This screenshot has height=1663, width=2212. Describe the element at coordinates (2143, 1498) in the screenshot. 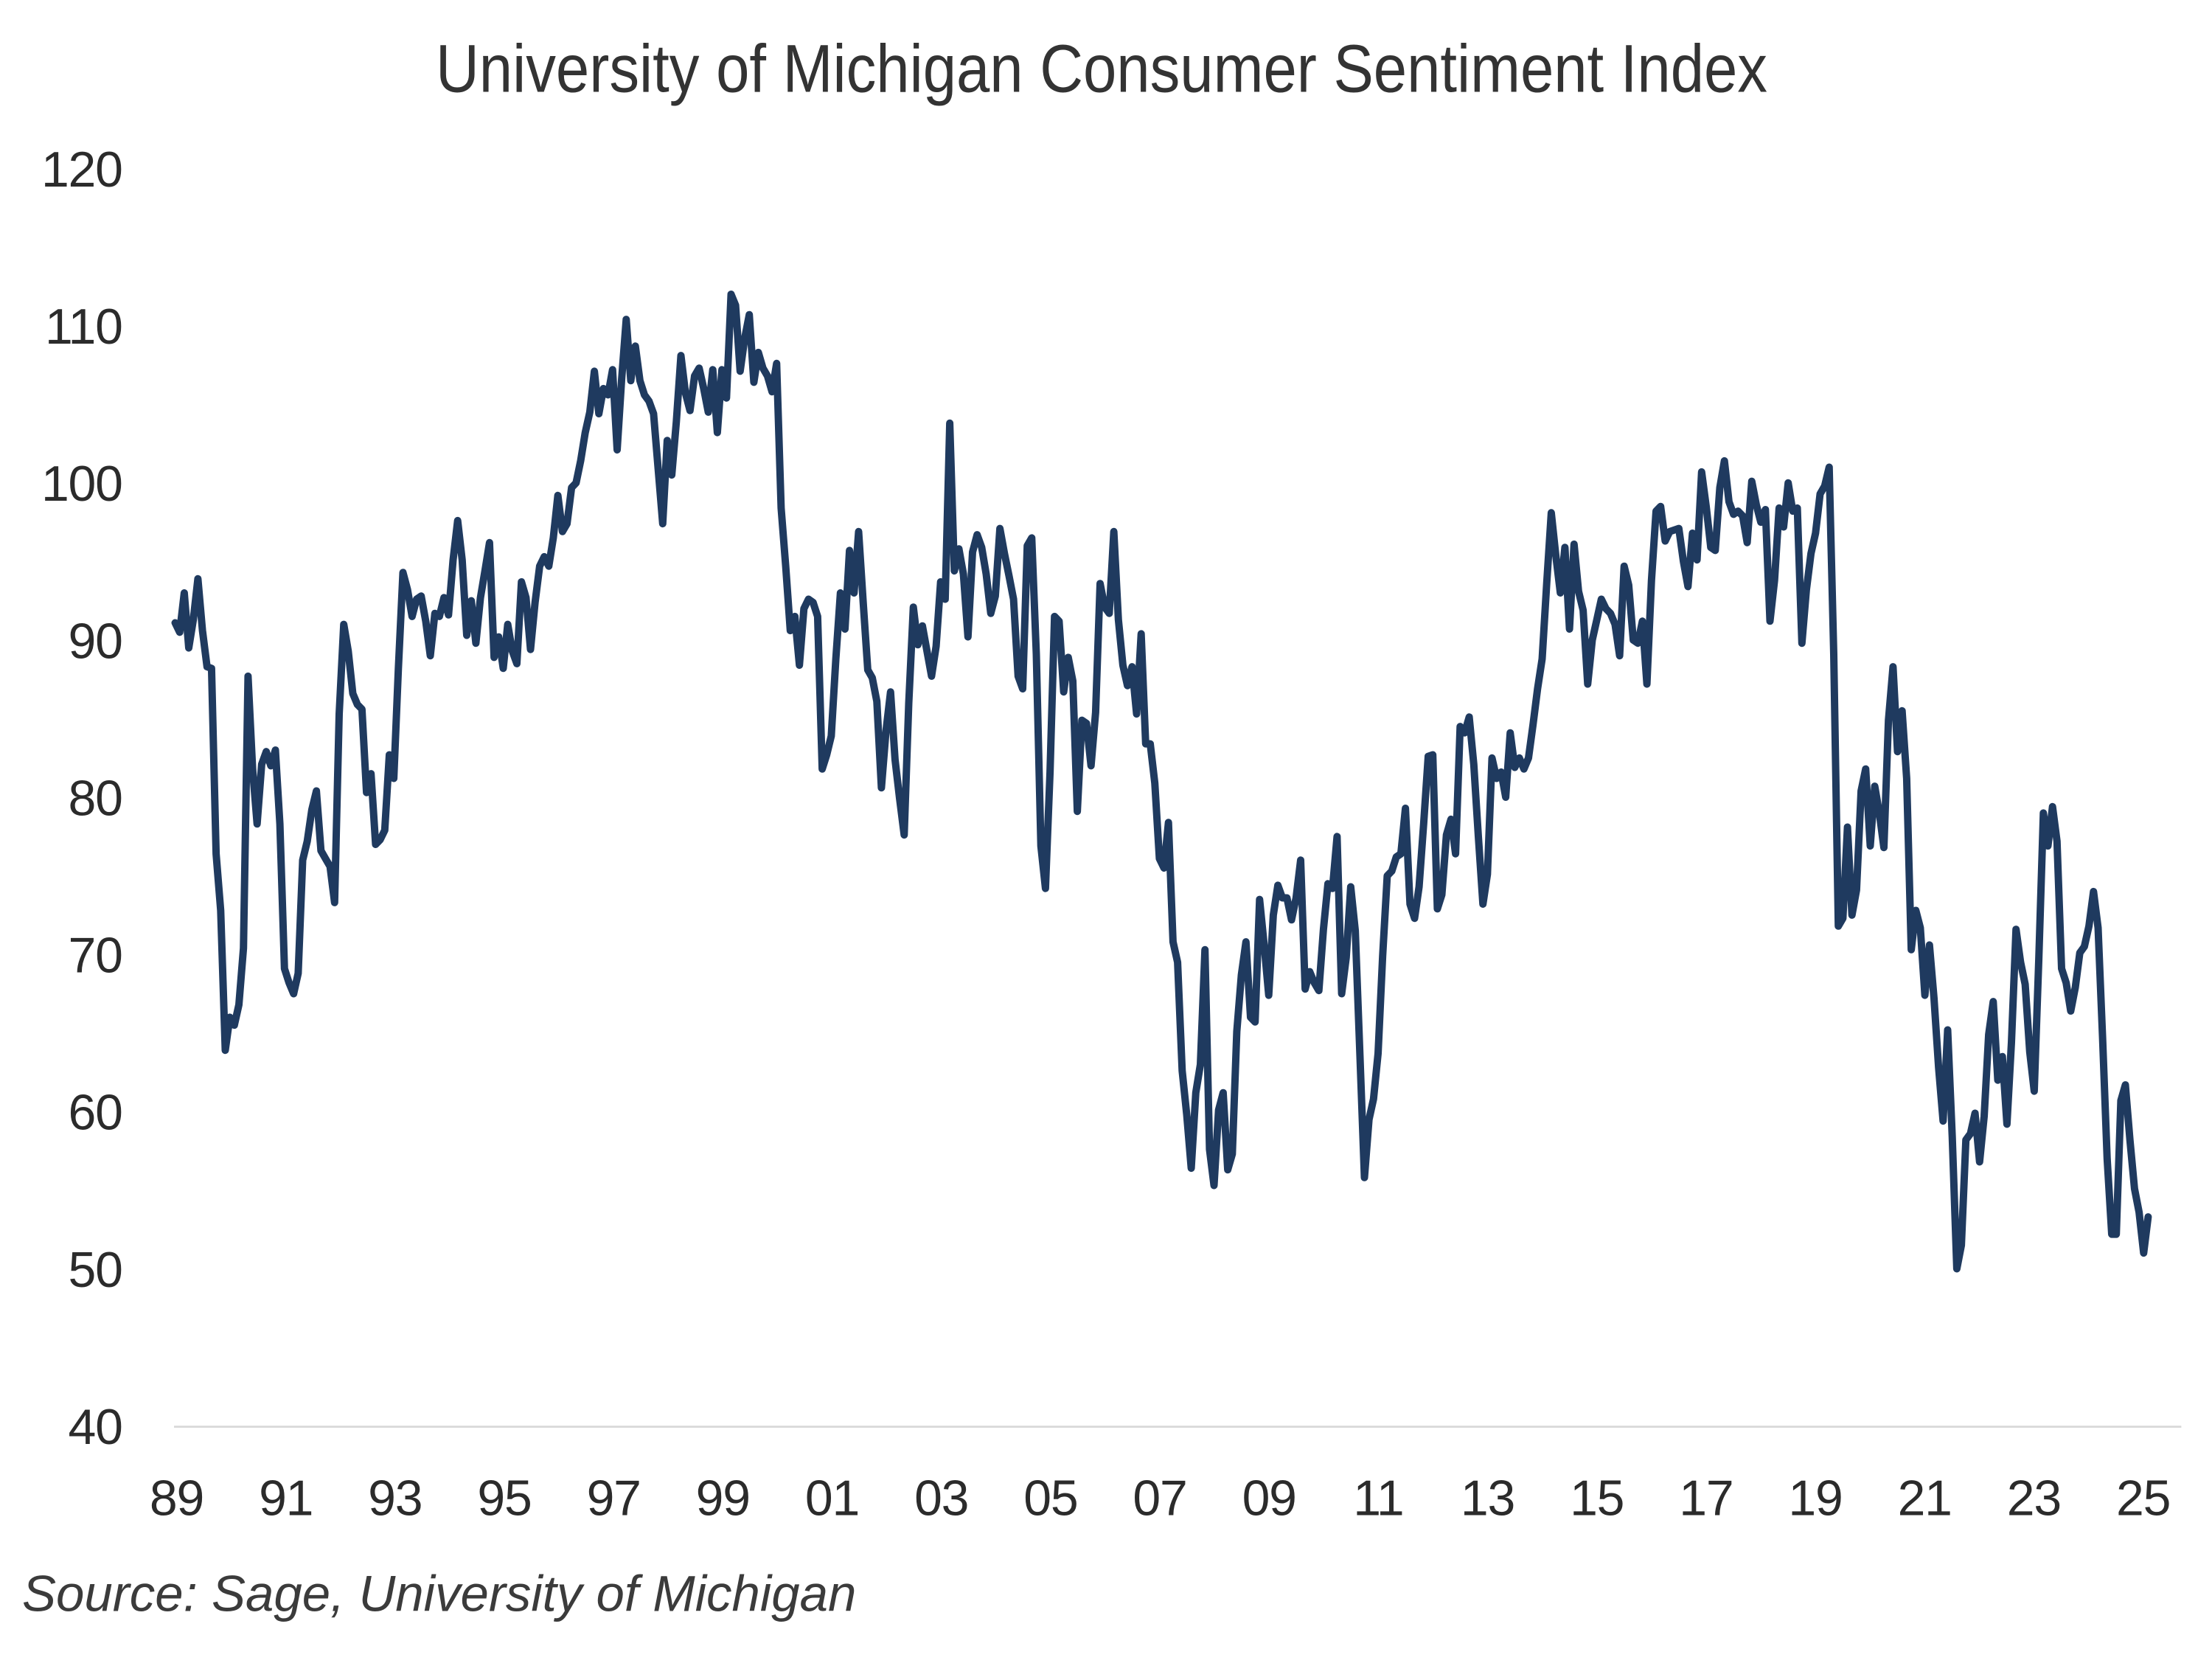

I see `svg-text: 25` at that location.